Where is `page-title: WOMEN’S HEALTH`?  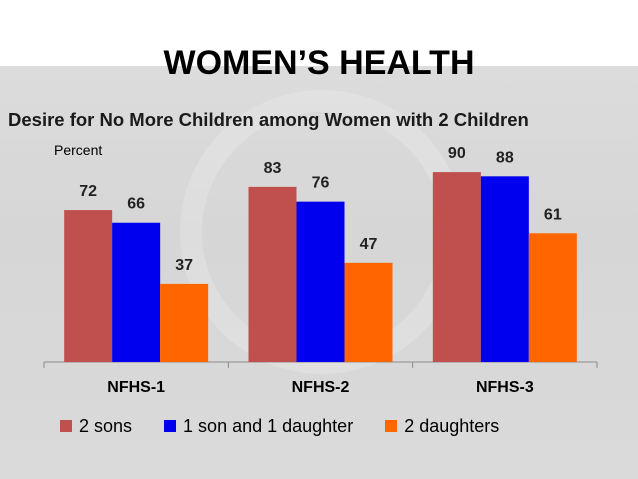
page-title: WOMEN’S HEALTH is located at coordinates (319, 63).